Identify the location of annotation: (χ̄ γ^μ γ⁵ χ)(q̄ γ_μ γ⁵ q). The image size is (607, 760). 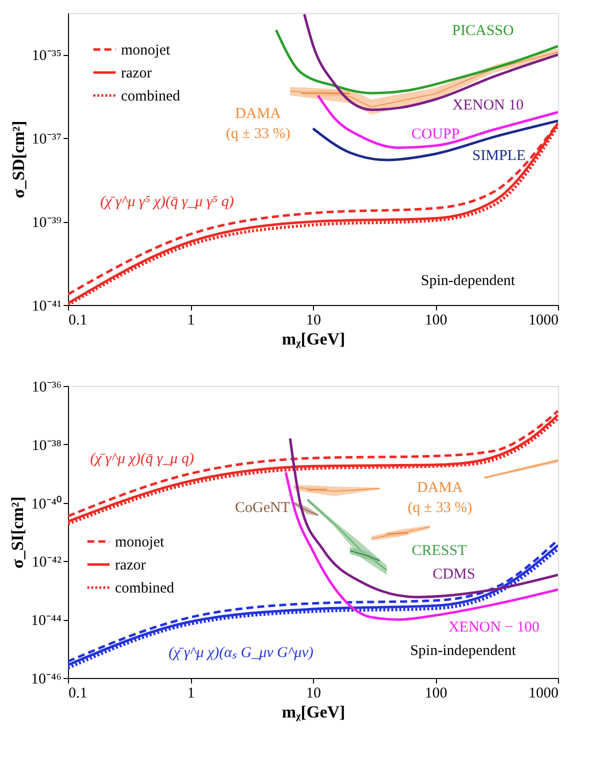
(167, 202).